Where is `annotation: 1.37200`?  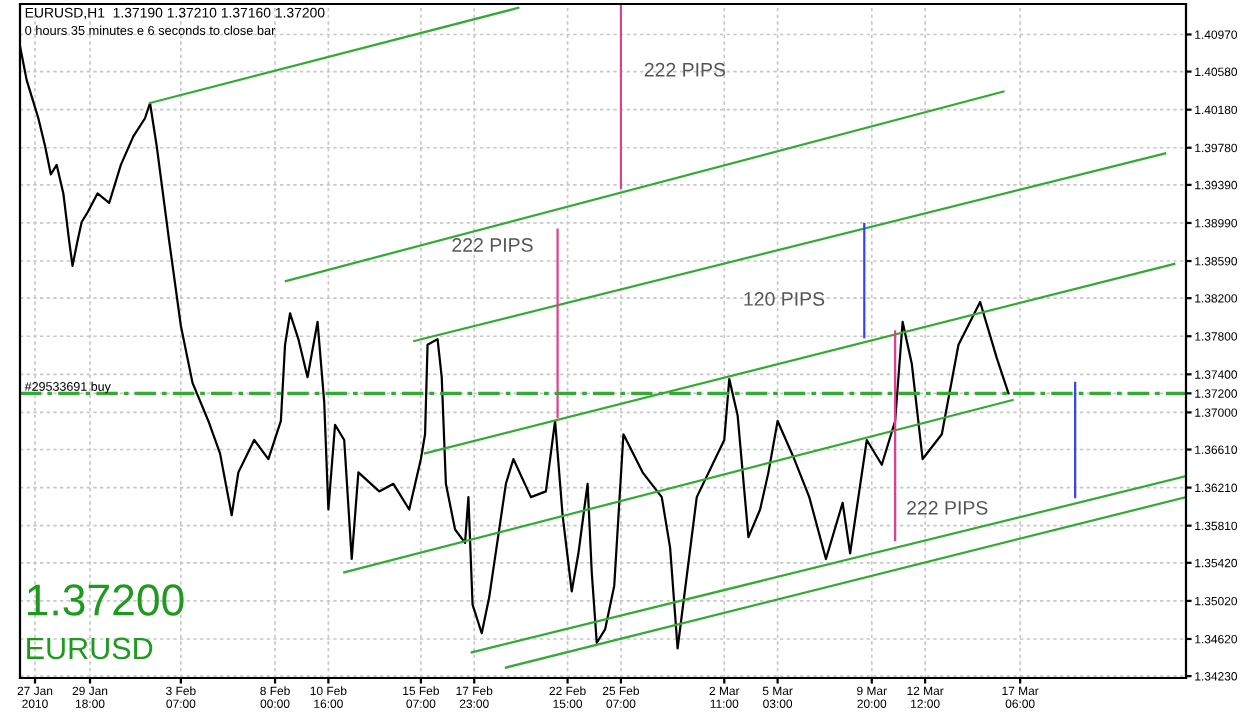
annotation: 1.37200 is located at coordinates (106, 600).